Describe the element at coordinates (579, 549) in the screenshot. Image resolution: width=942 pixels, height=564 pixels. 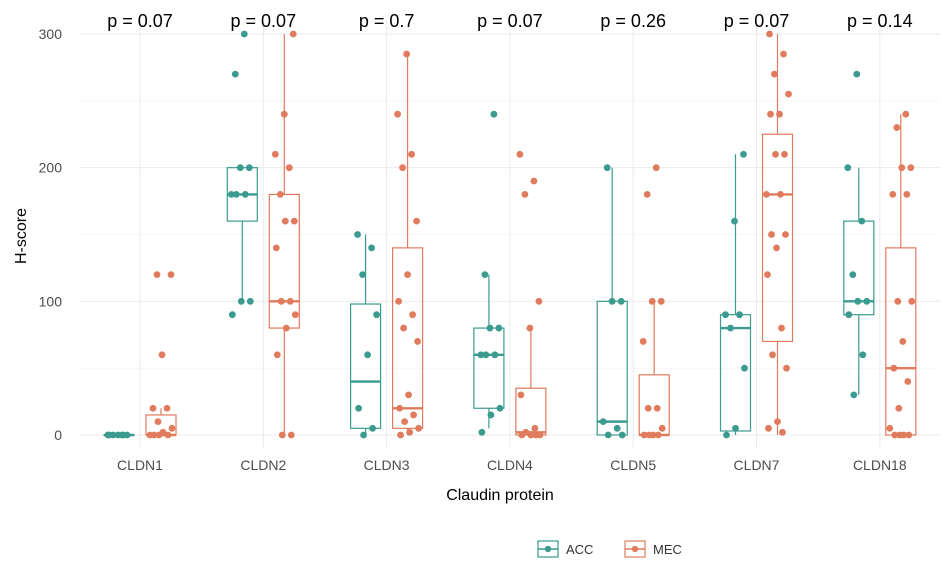
I see `legend-label: ACC` at that location.